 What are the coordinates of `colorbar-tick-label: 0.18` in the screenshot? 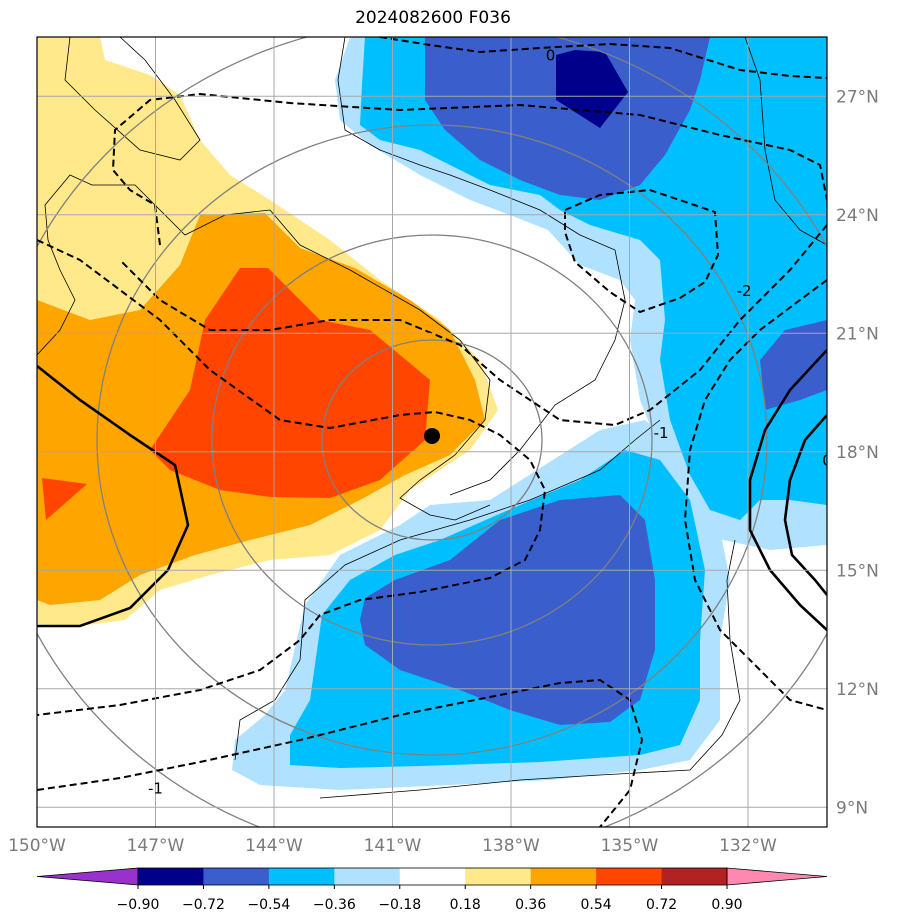 It's located at (465, 905).